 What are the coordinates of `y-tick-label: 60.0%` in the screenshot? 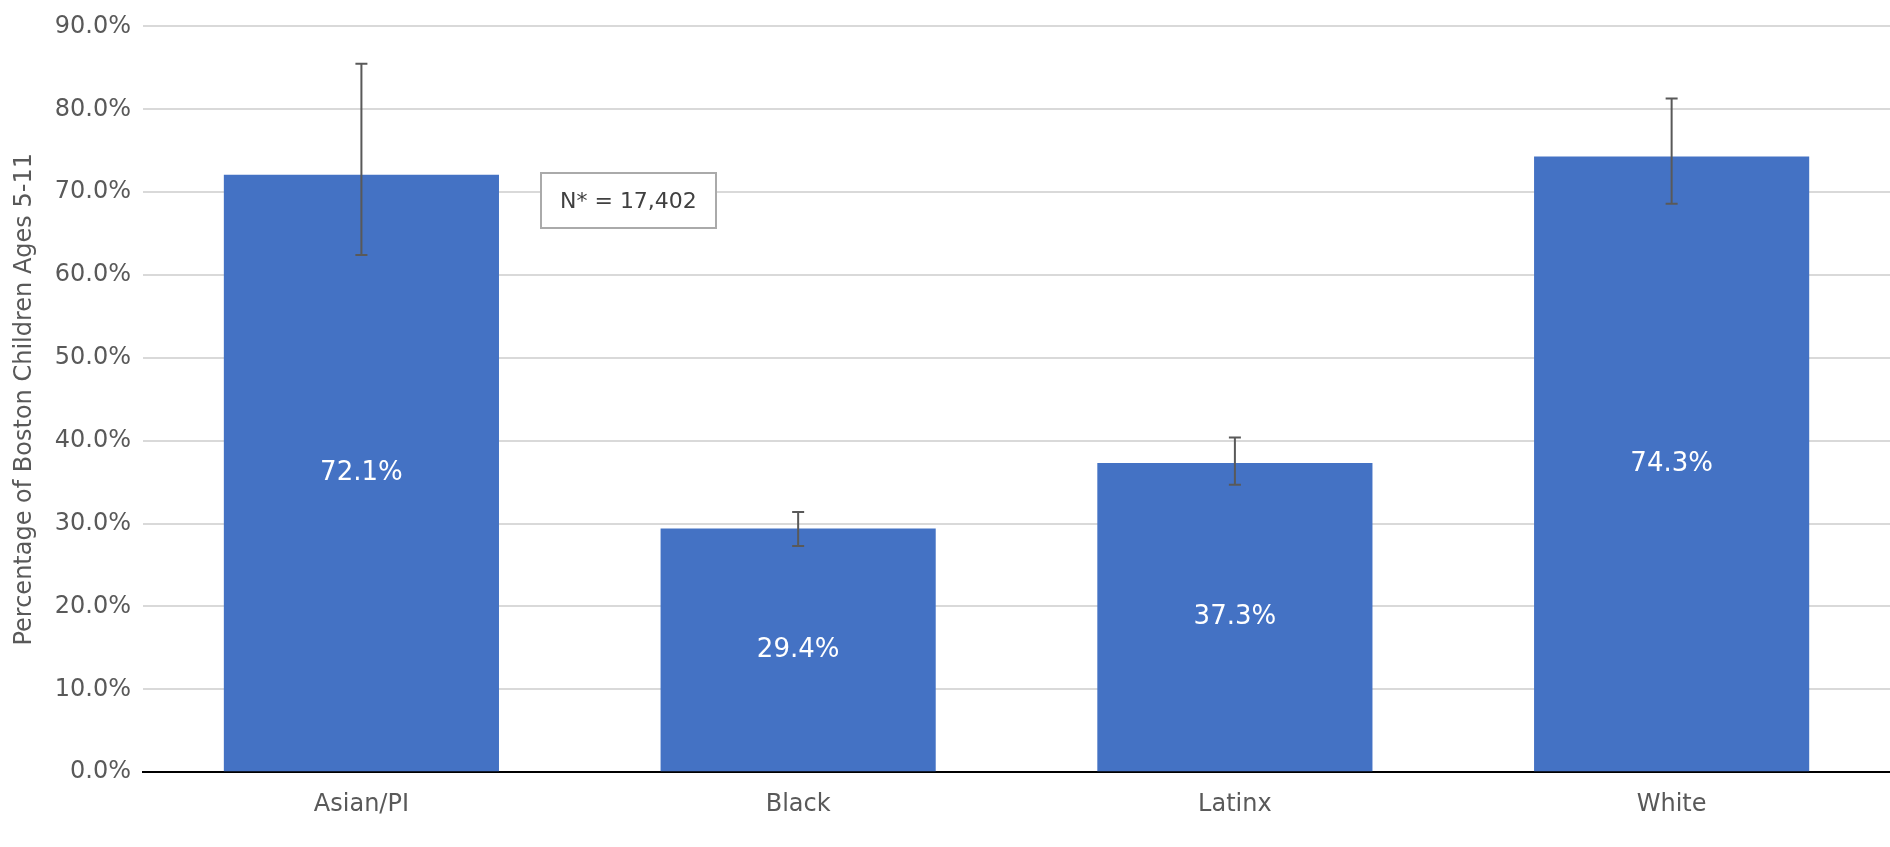 It's located at (93, 273).